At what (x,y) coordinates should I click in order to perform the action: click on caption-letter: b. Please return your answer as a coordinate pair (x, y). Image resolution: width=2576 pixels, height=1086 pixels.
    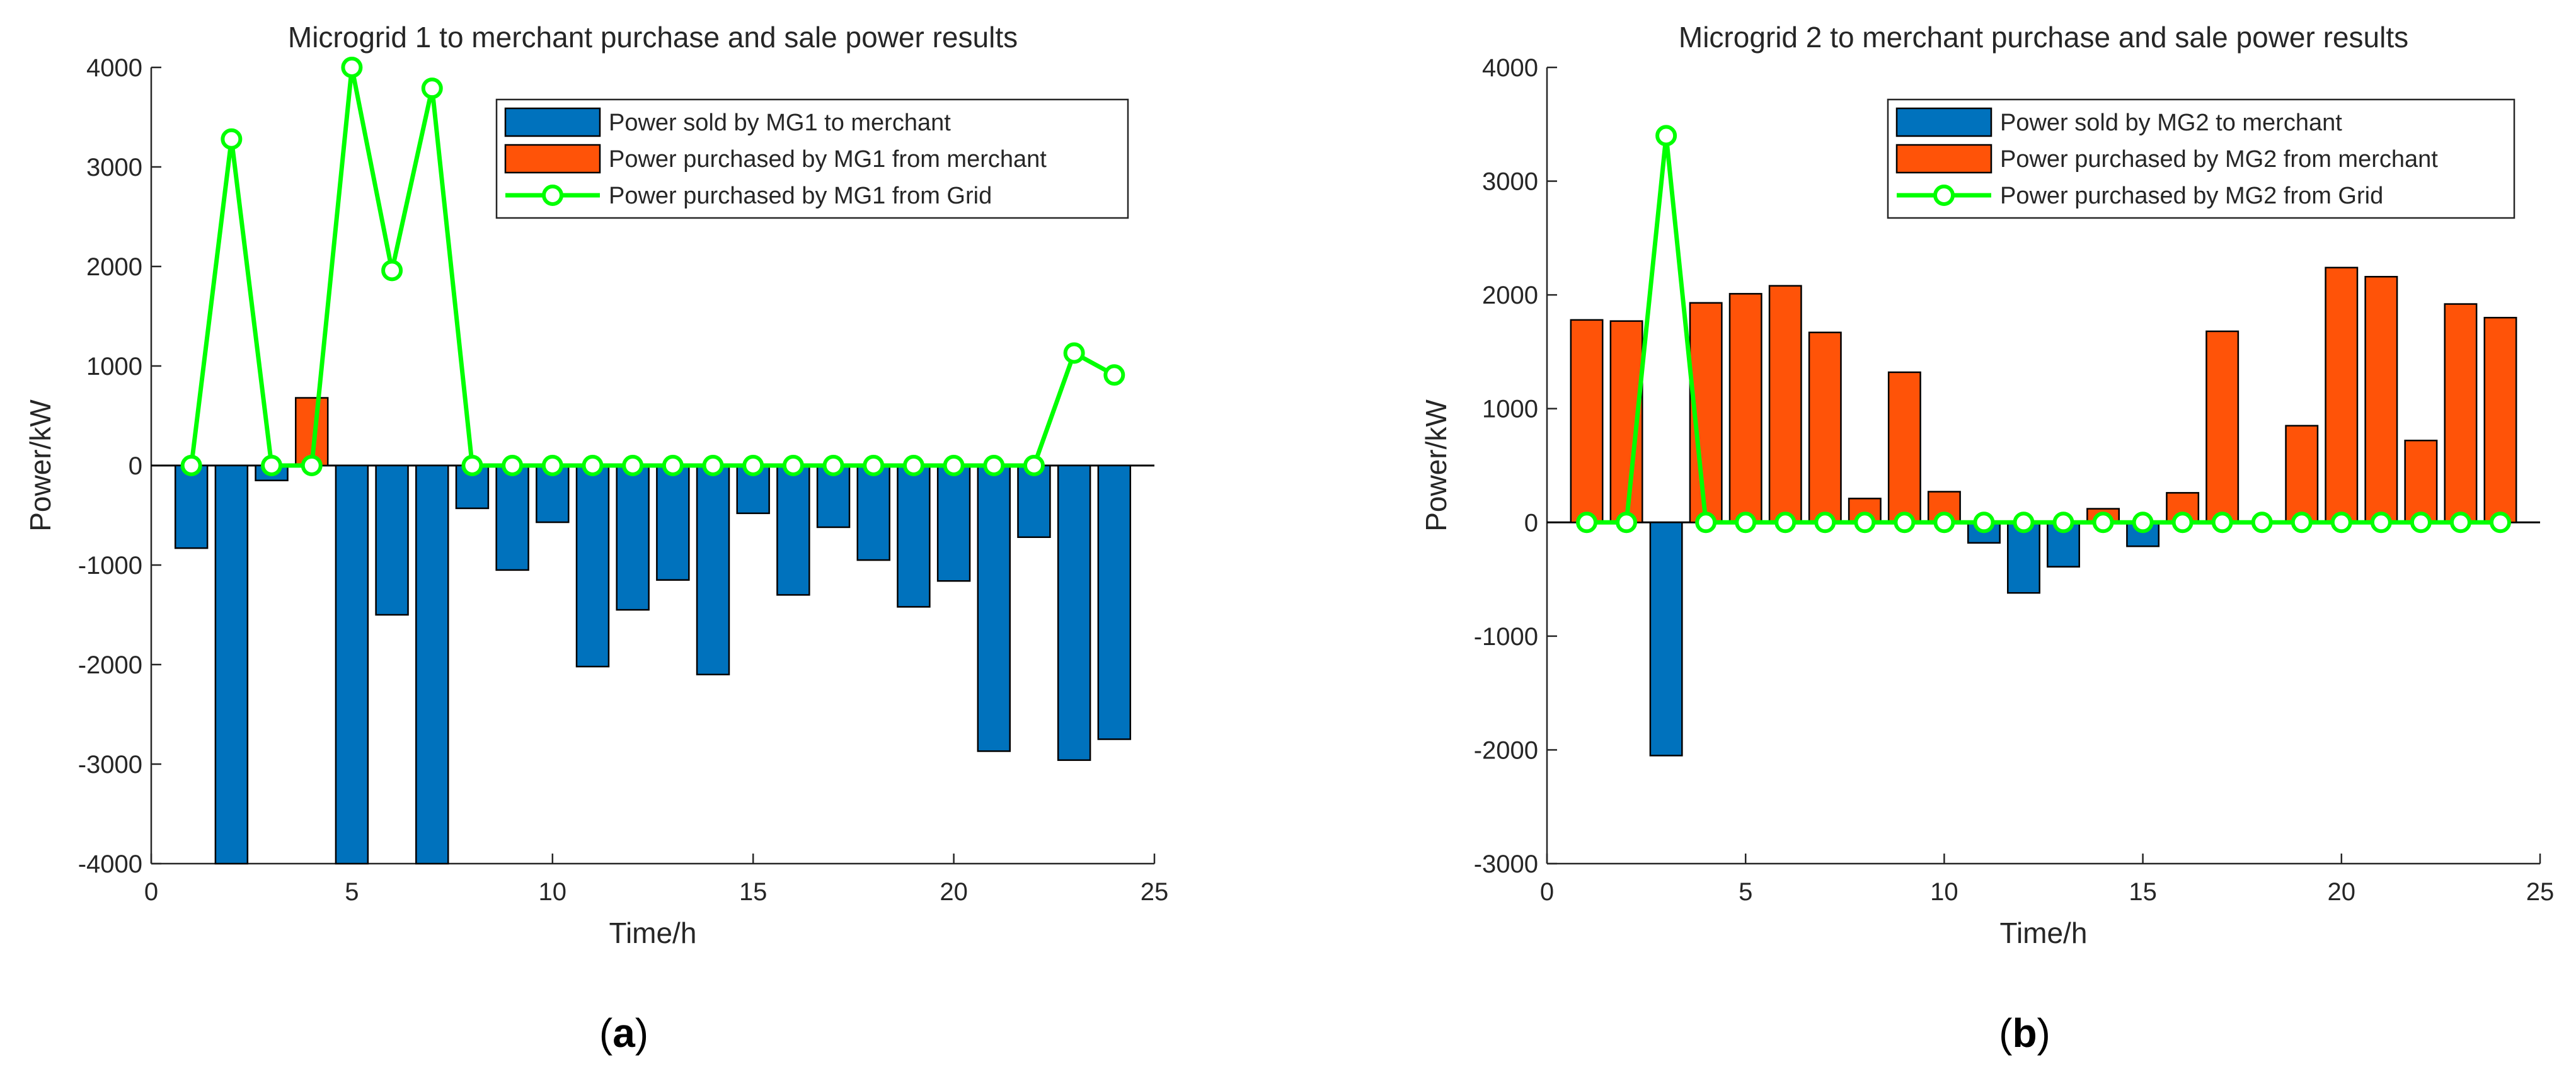
    Looking at the image, I should click on (2024, 1033).